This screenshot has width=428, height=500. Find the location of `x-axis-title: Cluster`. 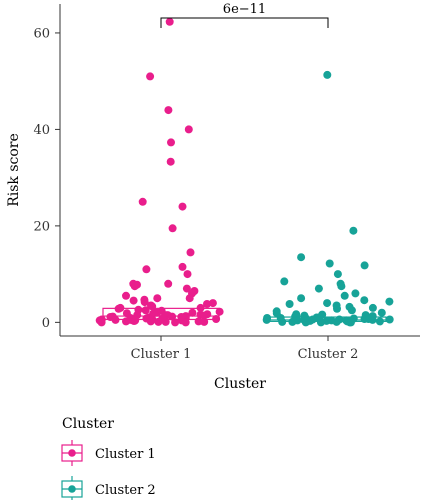

x-axis-title: Cluster is located at coordinates (240, 384).